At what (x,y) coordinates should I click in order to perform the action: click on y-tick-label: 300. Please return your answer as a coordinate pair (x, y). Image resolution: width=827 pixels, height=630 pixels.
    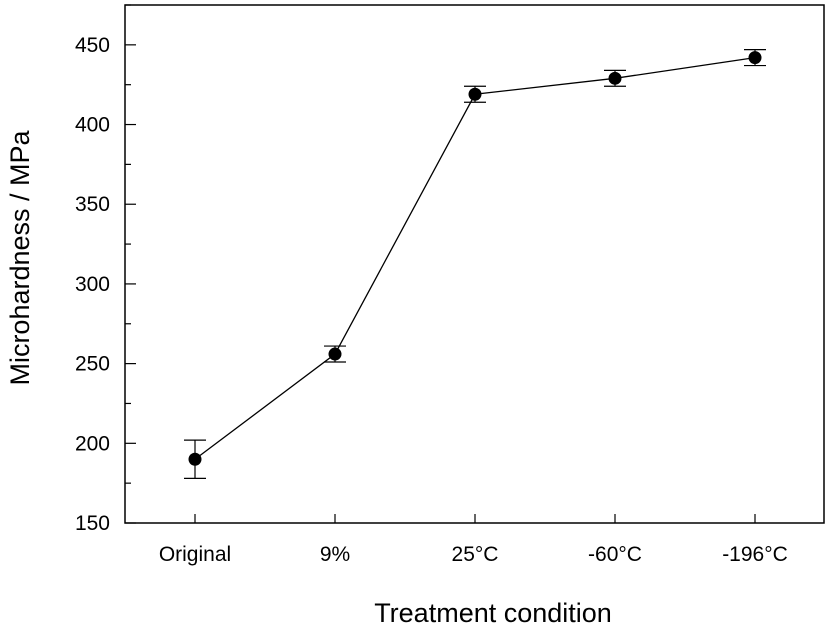
    Looking at the image, I should click on (92, 284).